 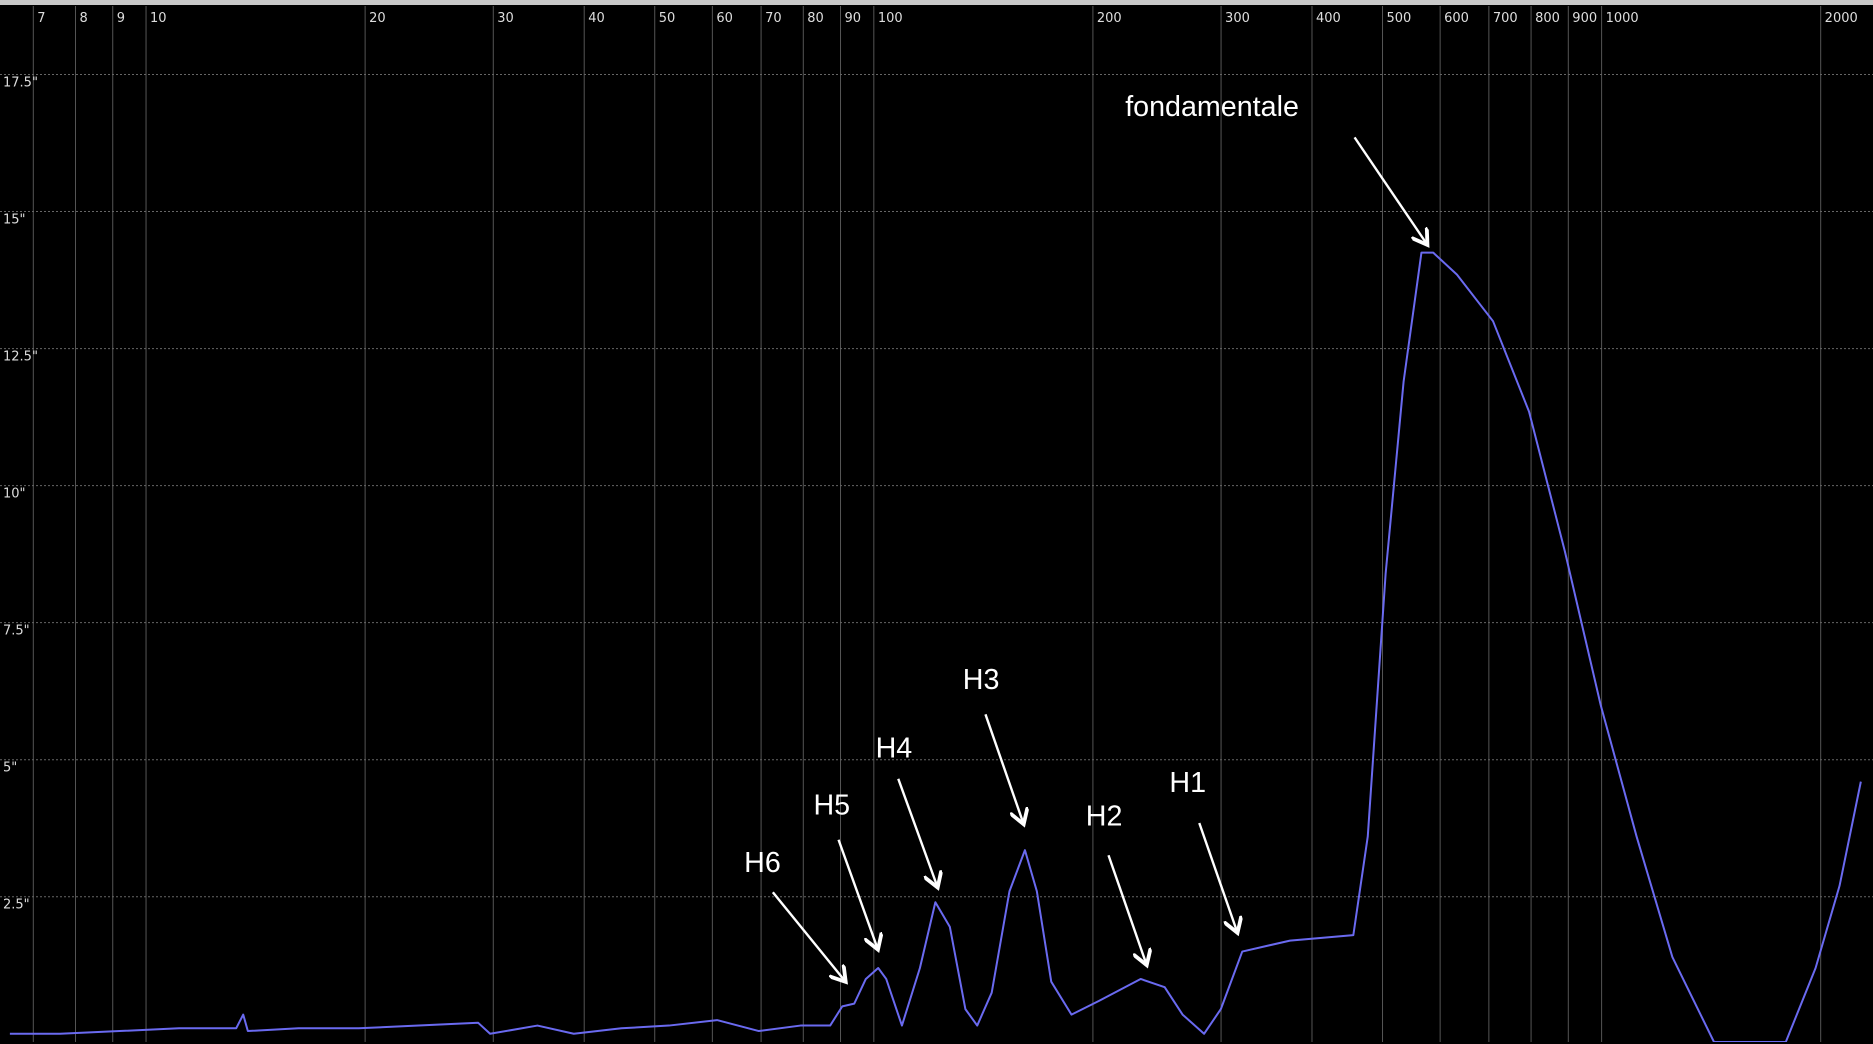 I want to click on top-border, so click(x=936, y=2).